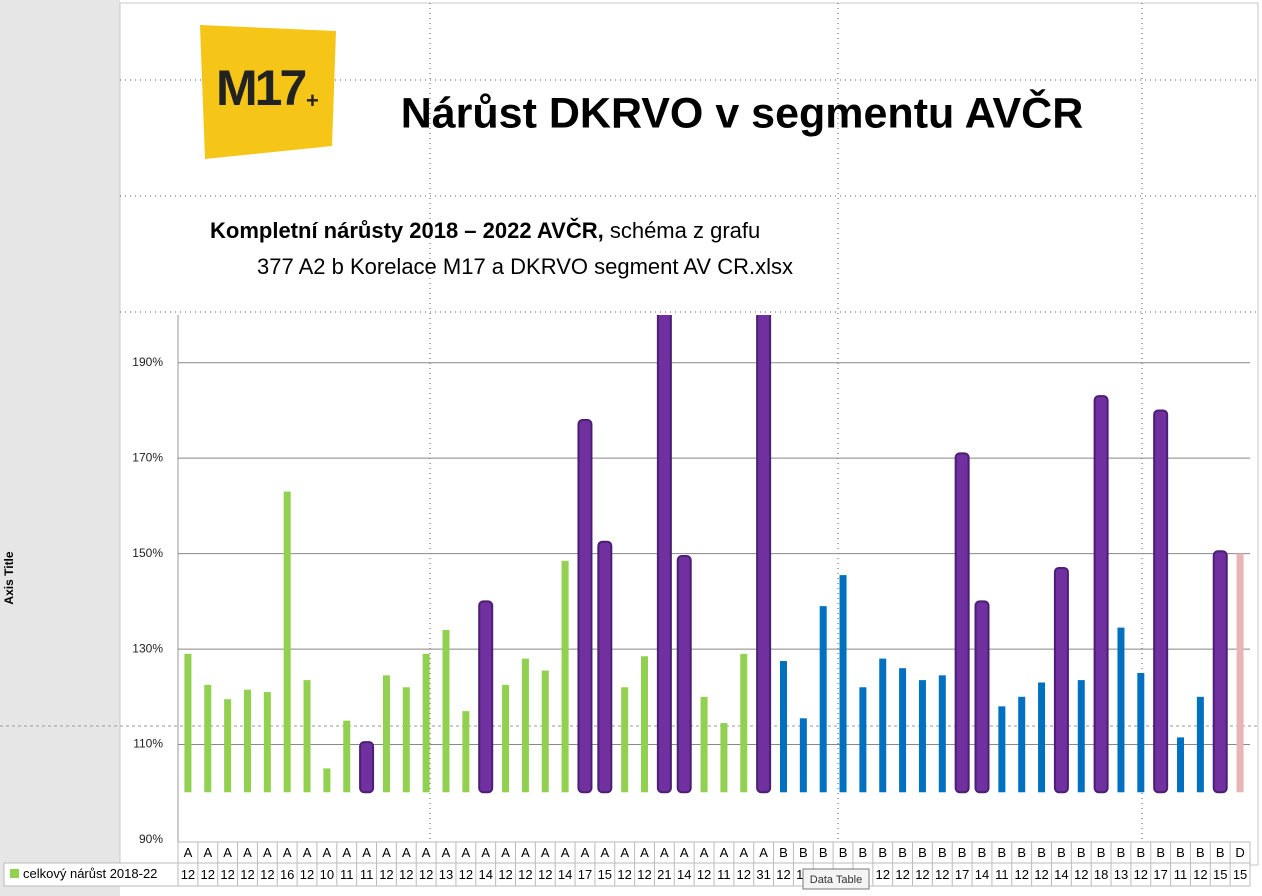 The height and width of the screenshot is (896, 1262). What do you see at coordinates (90, 873) in the screenshot?
I see `legend-label: celkový nárůst 2018-22` at bounding box center [90, 873].